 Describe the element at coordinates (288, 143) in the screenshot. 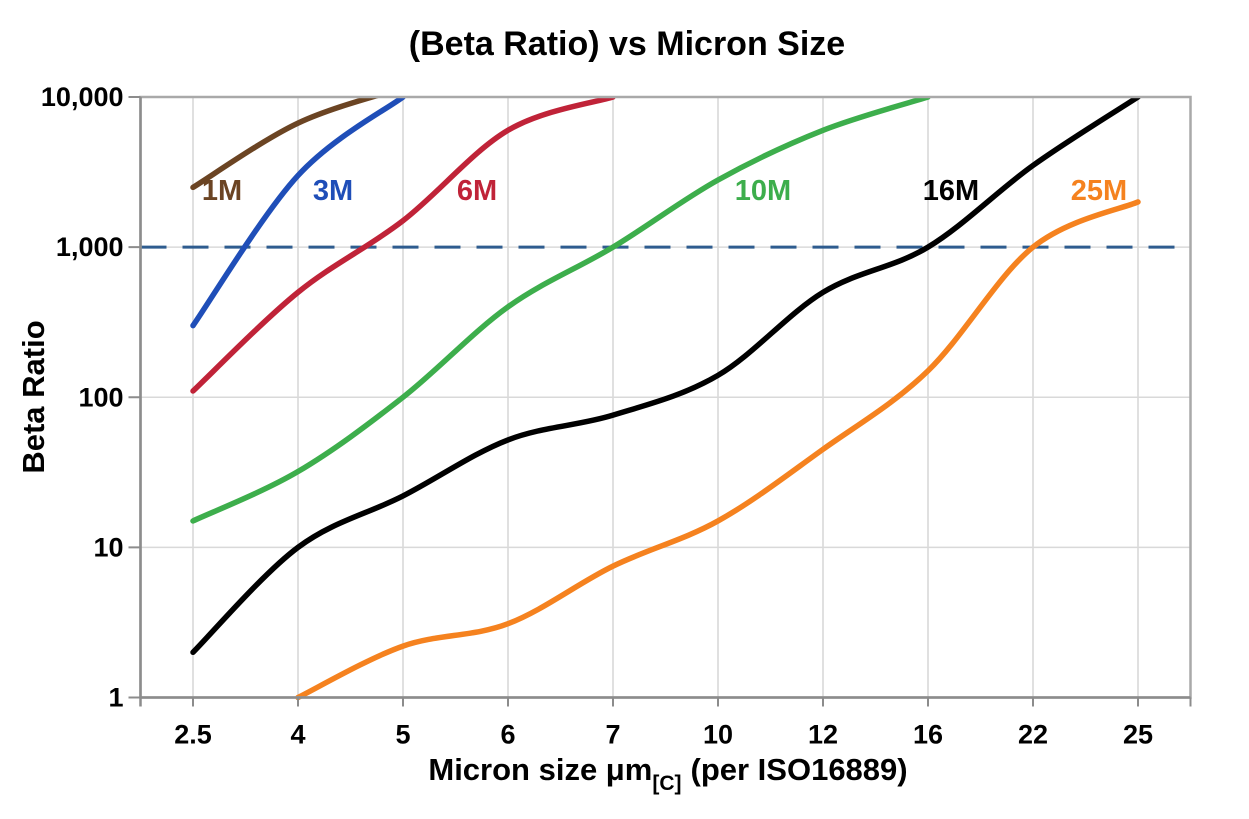

I see `series-line-1M` at that location.